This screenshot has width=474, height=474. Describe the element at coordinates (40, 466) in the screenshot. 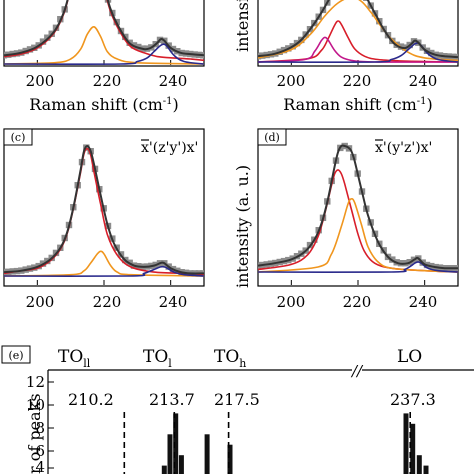

I see `y-tick-label: 4` at that location.